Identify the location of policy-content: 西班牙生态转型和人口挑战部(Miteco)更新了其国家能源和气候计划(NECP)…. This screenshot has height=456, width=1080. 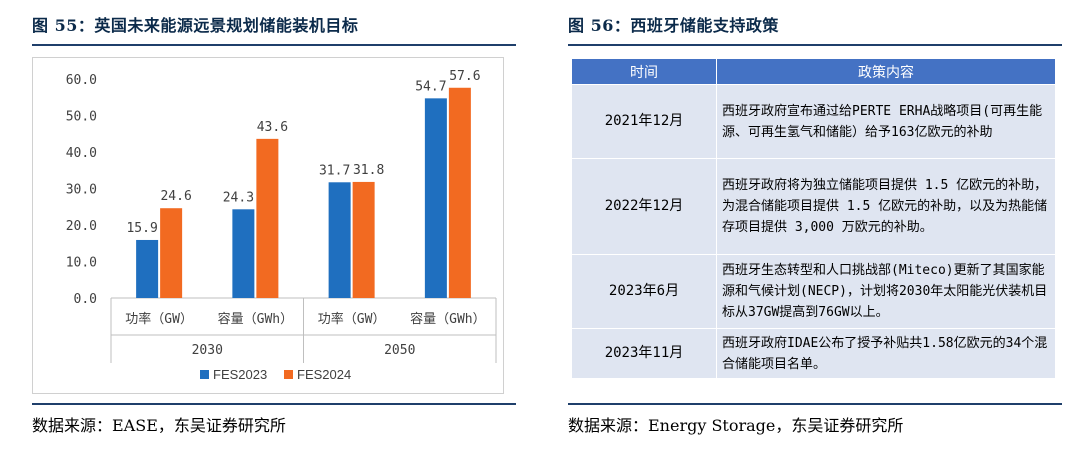
(886, 291).